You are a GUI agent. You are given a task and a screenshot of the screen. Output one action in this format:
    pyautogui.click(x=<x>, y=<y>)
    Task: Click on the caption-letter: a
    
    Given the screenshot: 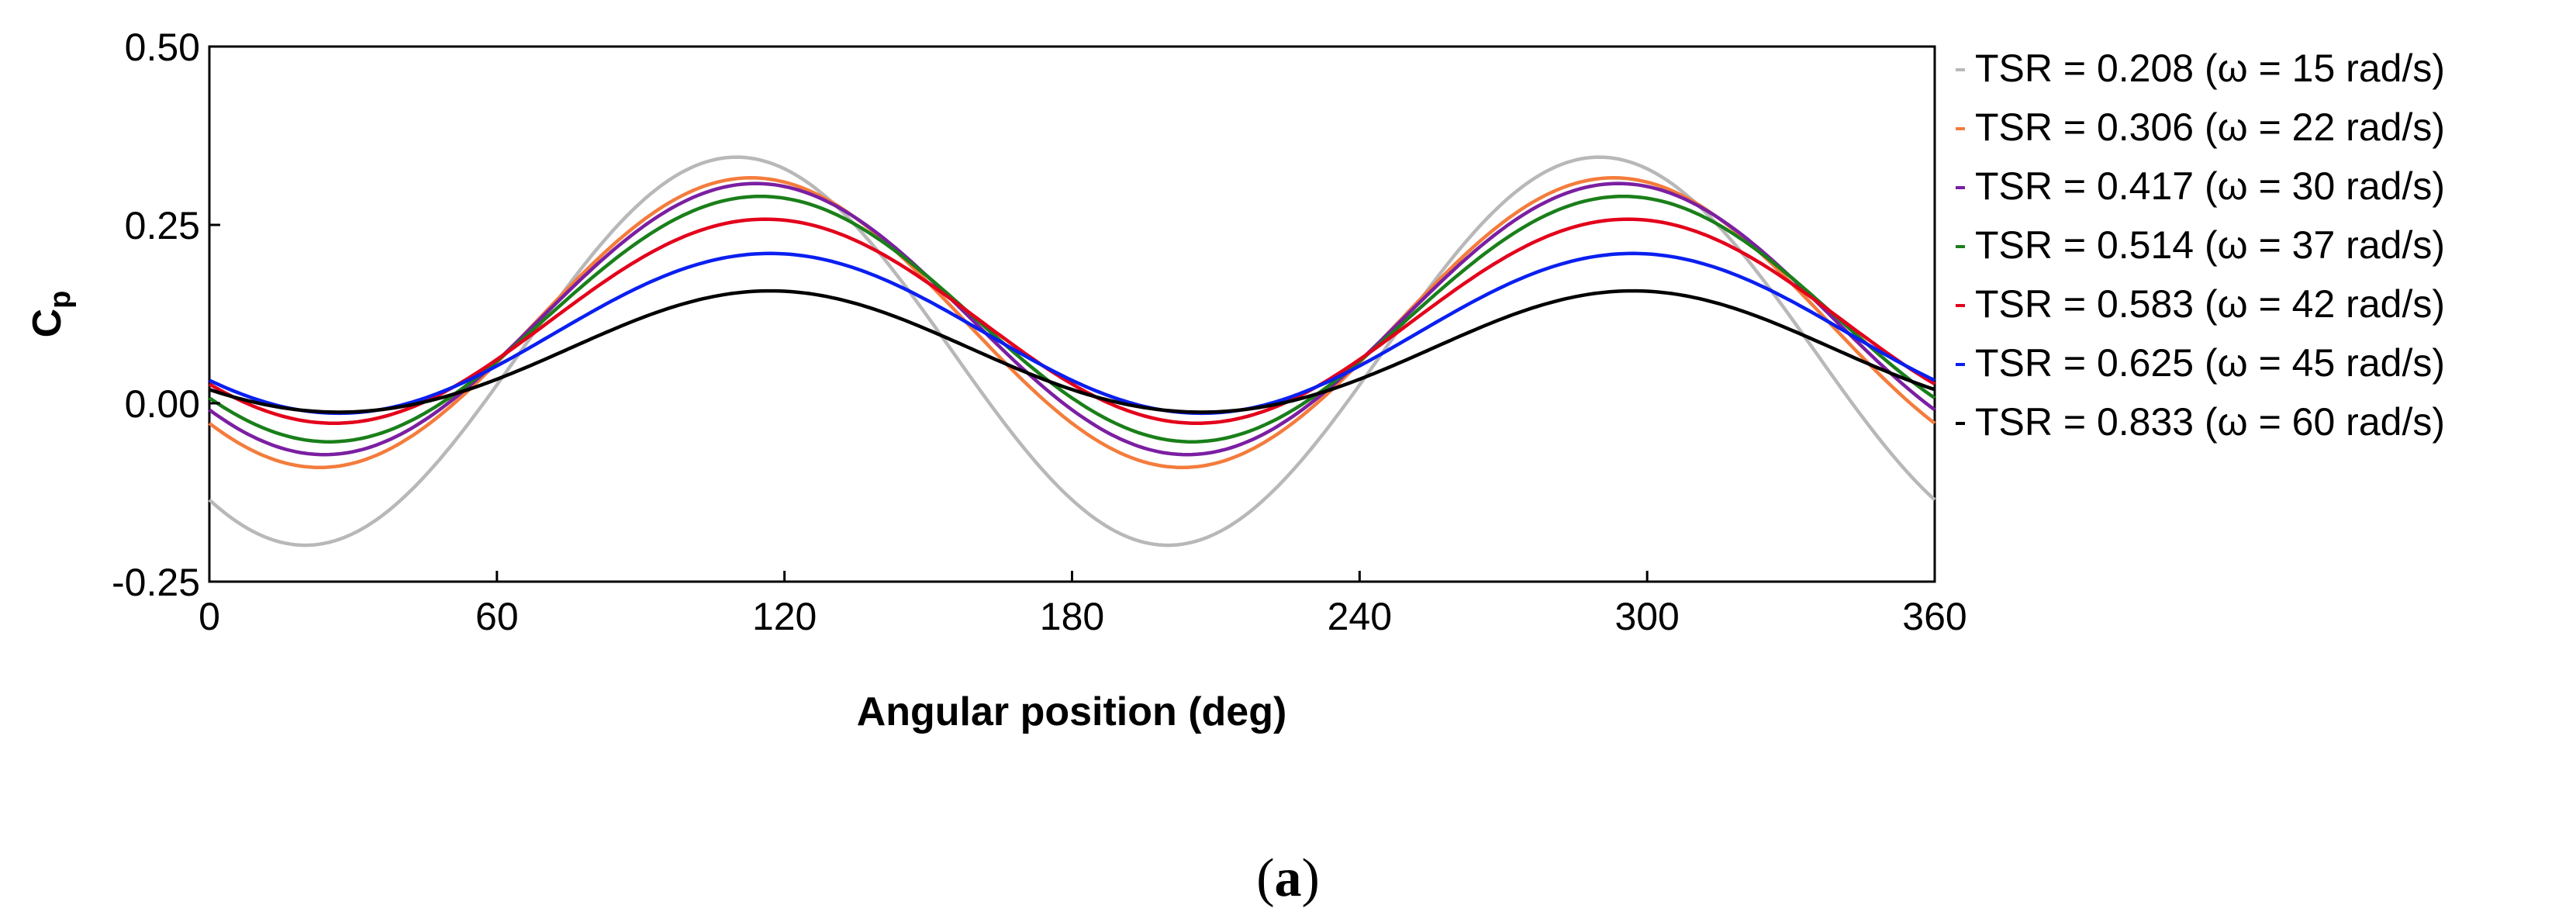 What is the action you would take?
    pyautogui.click(x=1288, y=878)
    